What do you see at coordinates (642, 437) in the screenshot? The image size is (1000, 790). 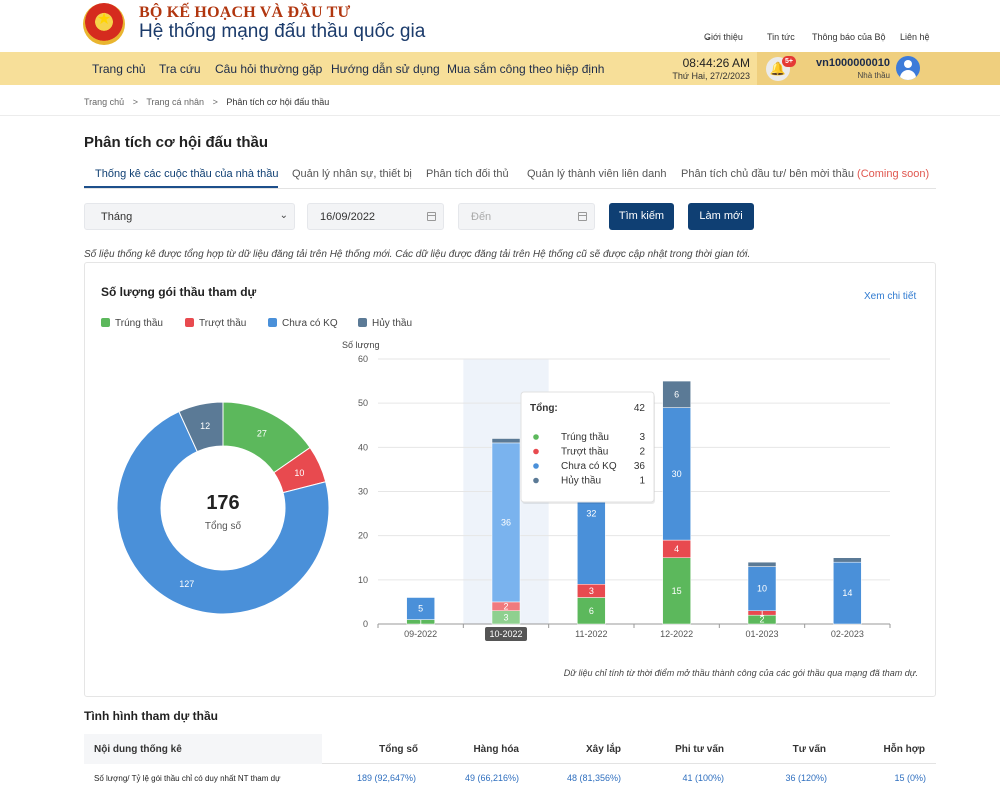 I see `tooltip-row-value: 3` at bounding box center [642, 437].